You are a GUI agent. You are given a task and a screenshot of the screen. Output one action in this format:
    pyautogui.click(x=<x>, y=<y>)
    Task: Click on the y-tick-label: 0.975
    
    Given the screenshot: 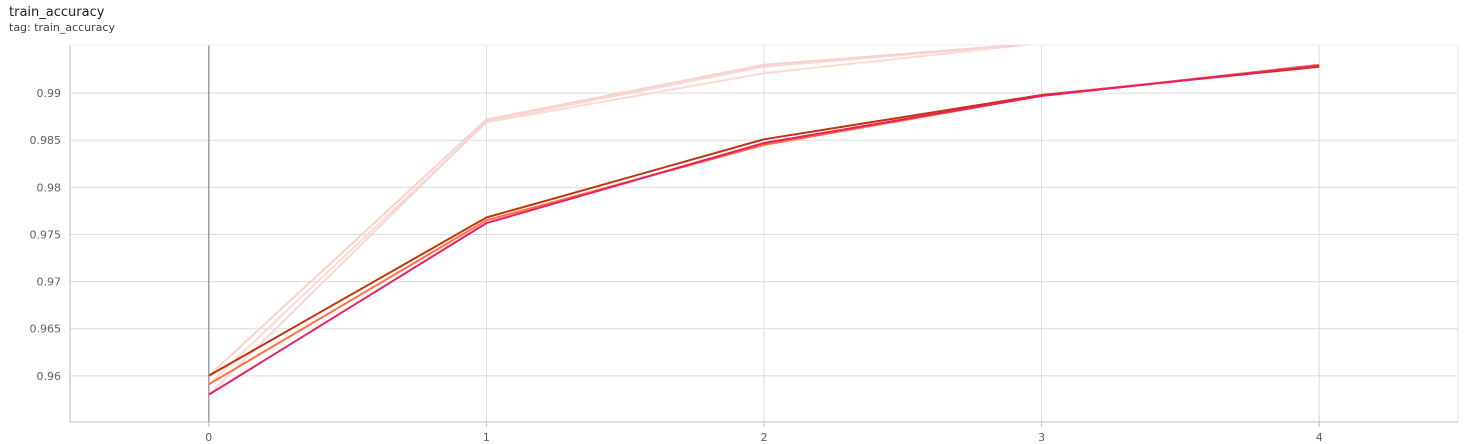 What is the action you would take?
    pyautogui.click(x=46, y=234)
    